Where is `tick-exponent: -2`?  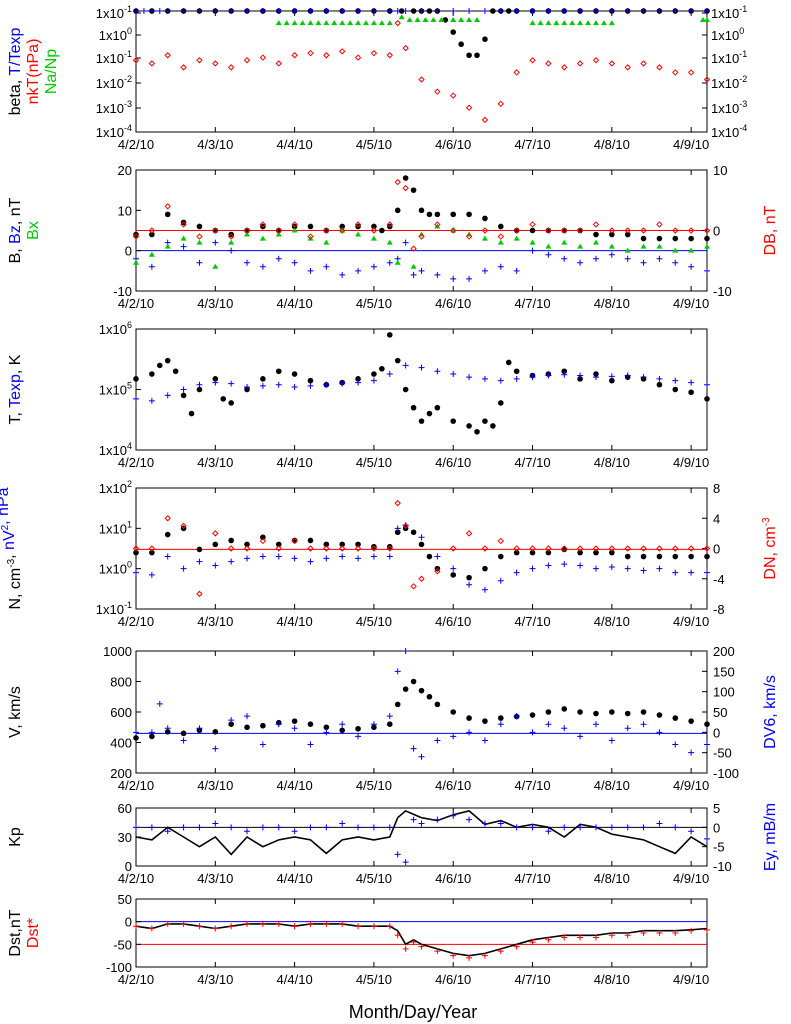
tick-exponent: -2 is located at coordinates (743, 79).